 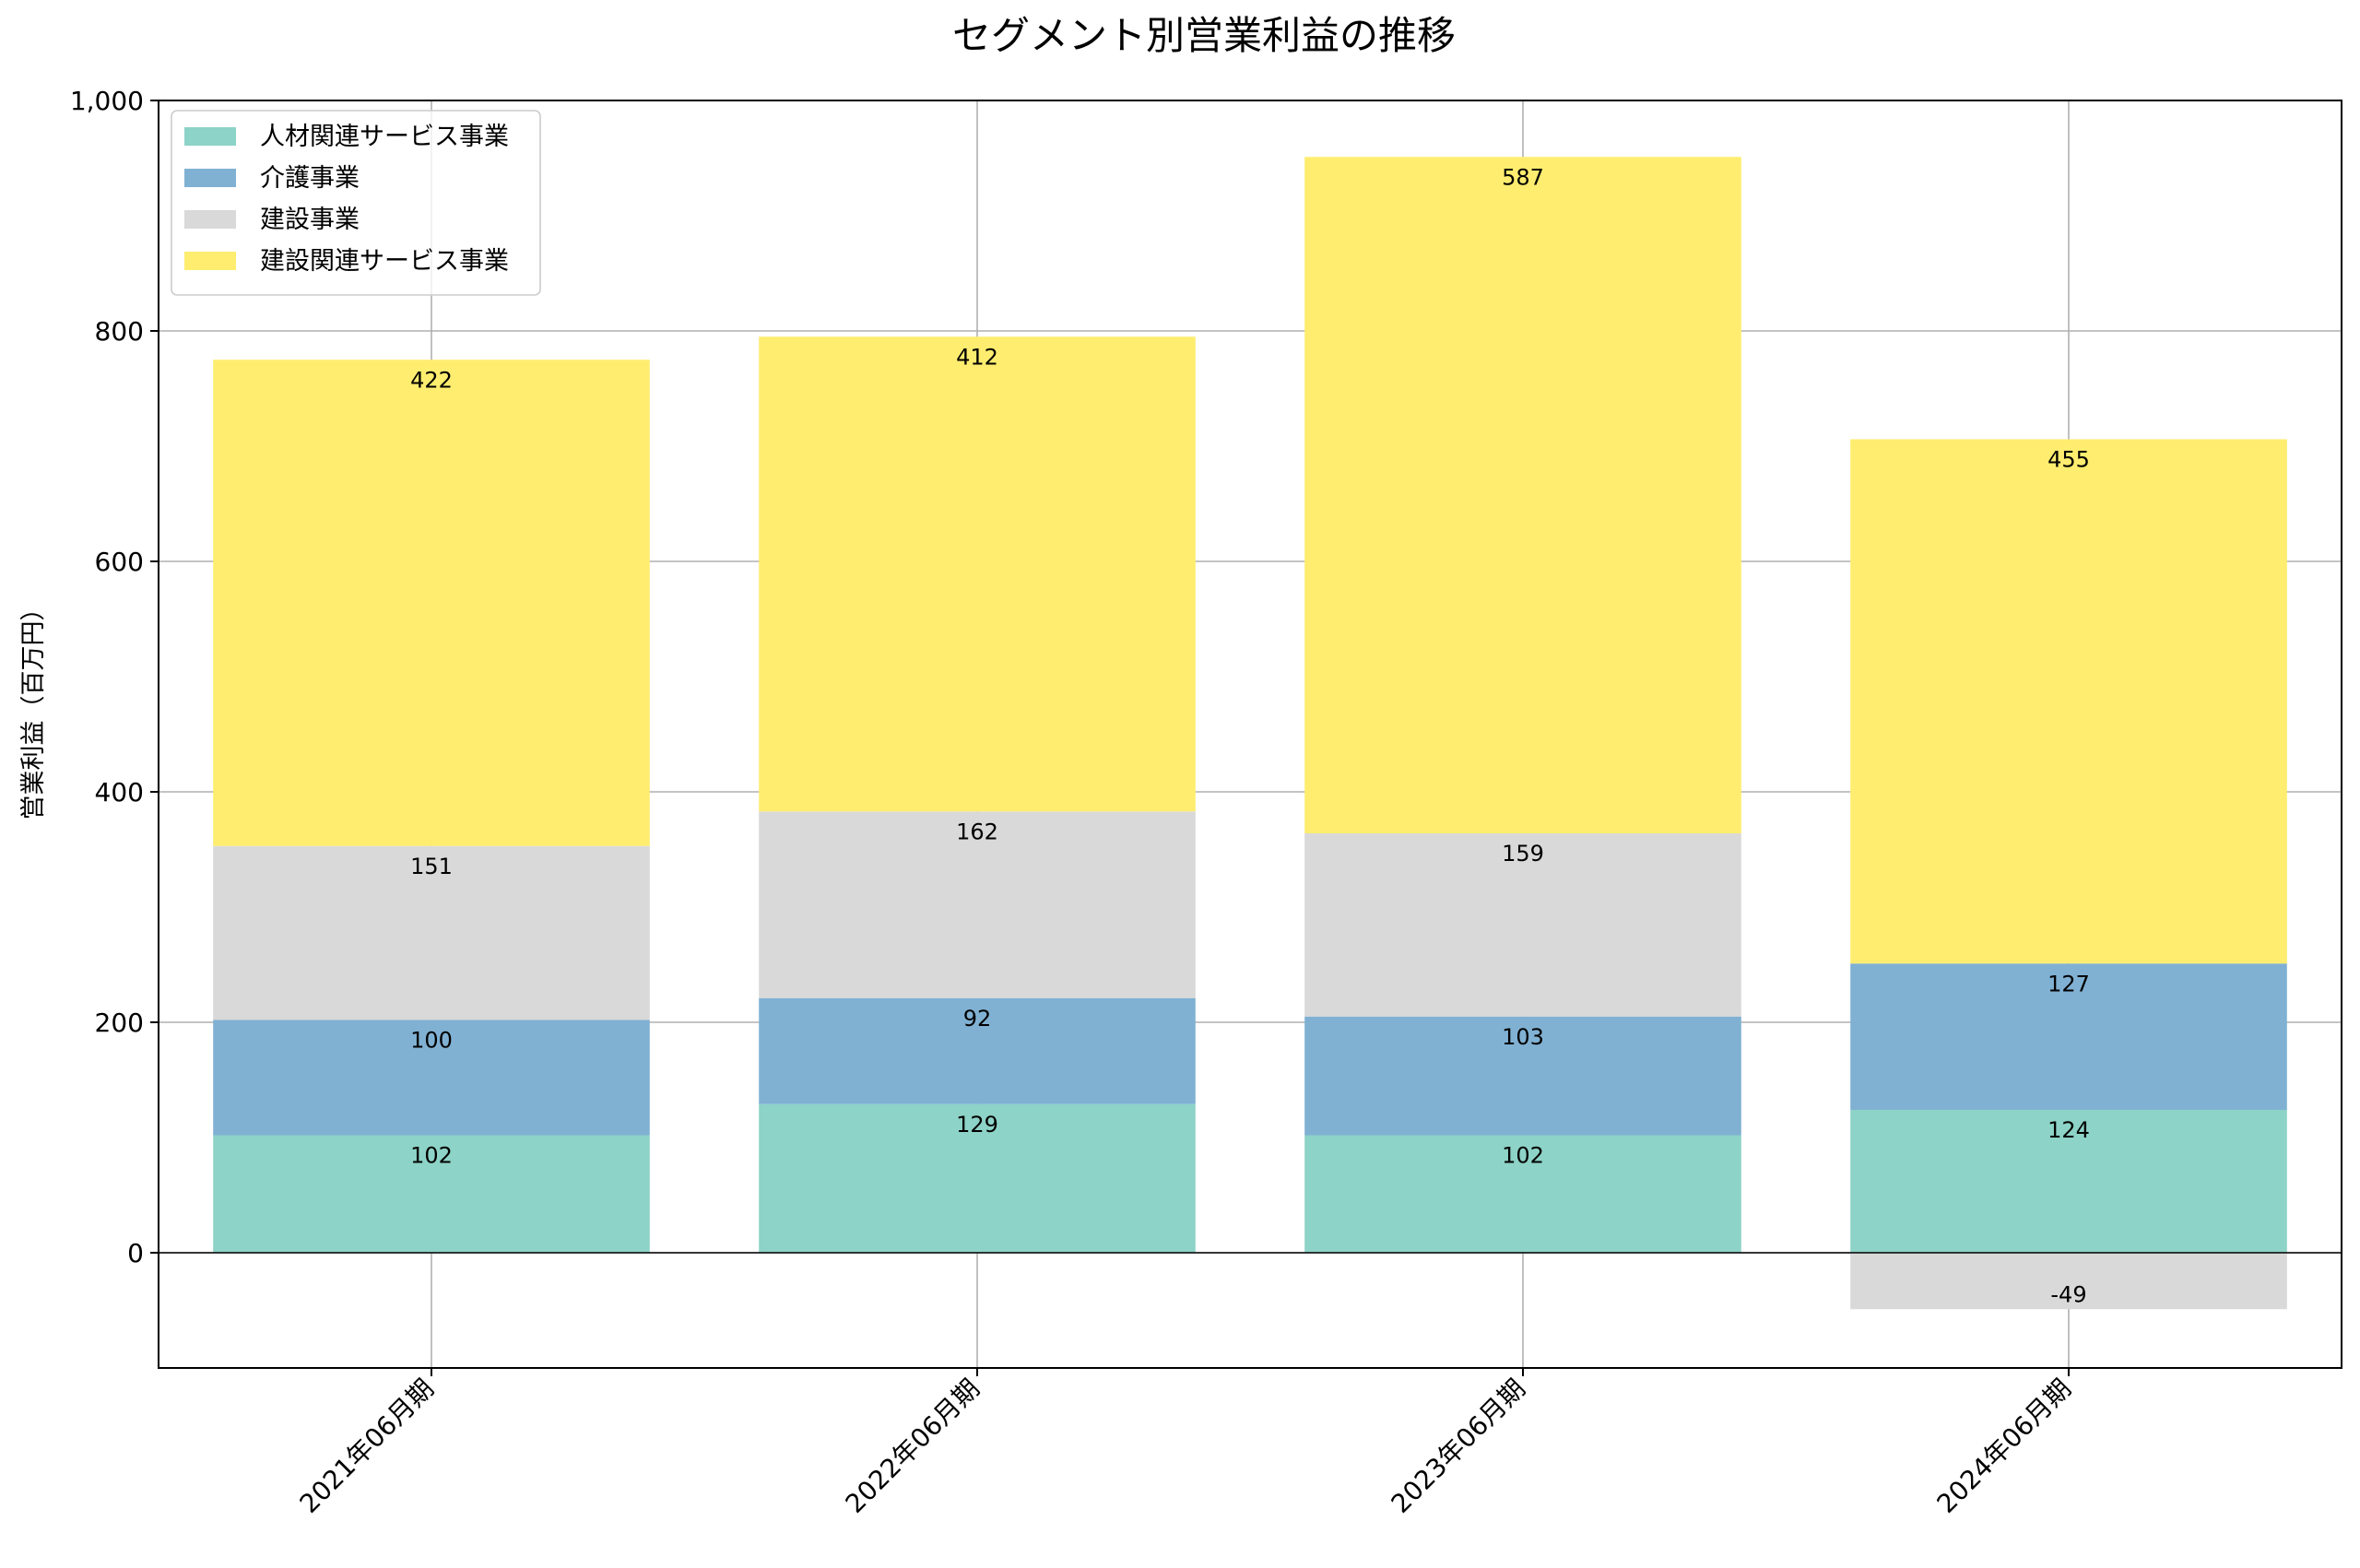 What do you see at coordinates (977, 1019) in the screenshot?
I see `data-label: 92` at bounding box center [977, 1019].